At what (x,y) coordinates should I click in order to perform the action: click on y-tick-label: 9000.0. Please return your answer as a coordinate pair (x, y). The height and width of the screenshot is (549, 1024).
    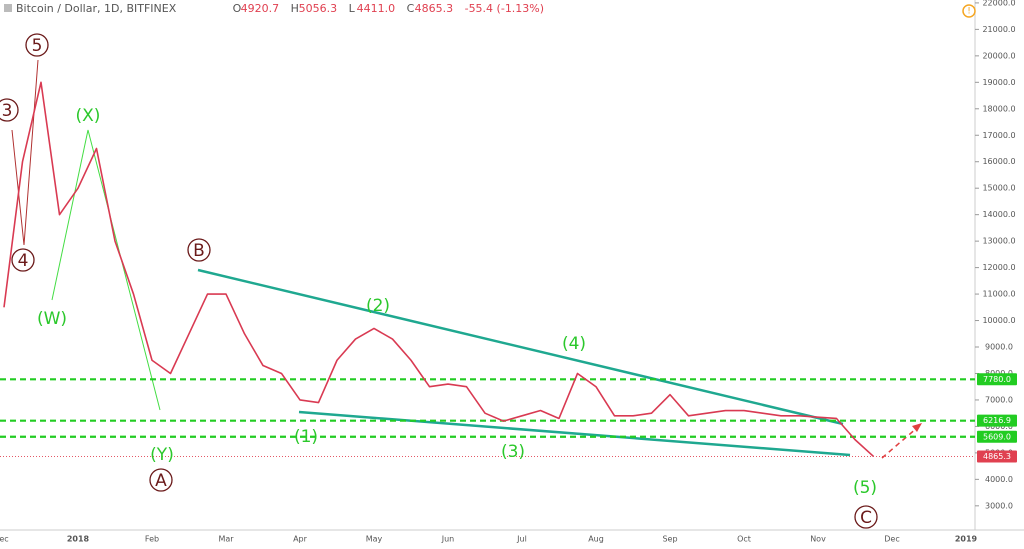
    Looking at the image, I should click on (999, 347).